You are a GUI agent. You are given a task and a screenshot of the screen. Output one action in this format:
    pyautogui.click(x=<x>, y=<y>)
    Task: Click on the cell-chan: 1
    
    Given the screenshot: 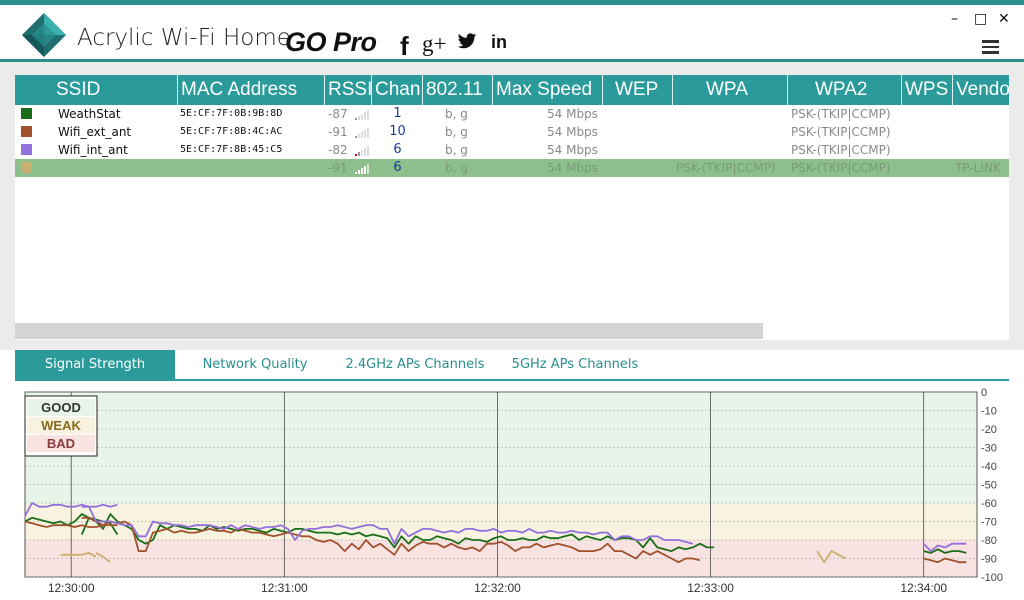 What is the action you would take?
    pyautogui.click(x=397, y=113)
    